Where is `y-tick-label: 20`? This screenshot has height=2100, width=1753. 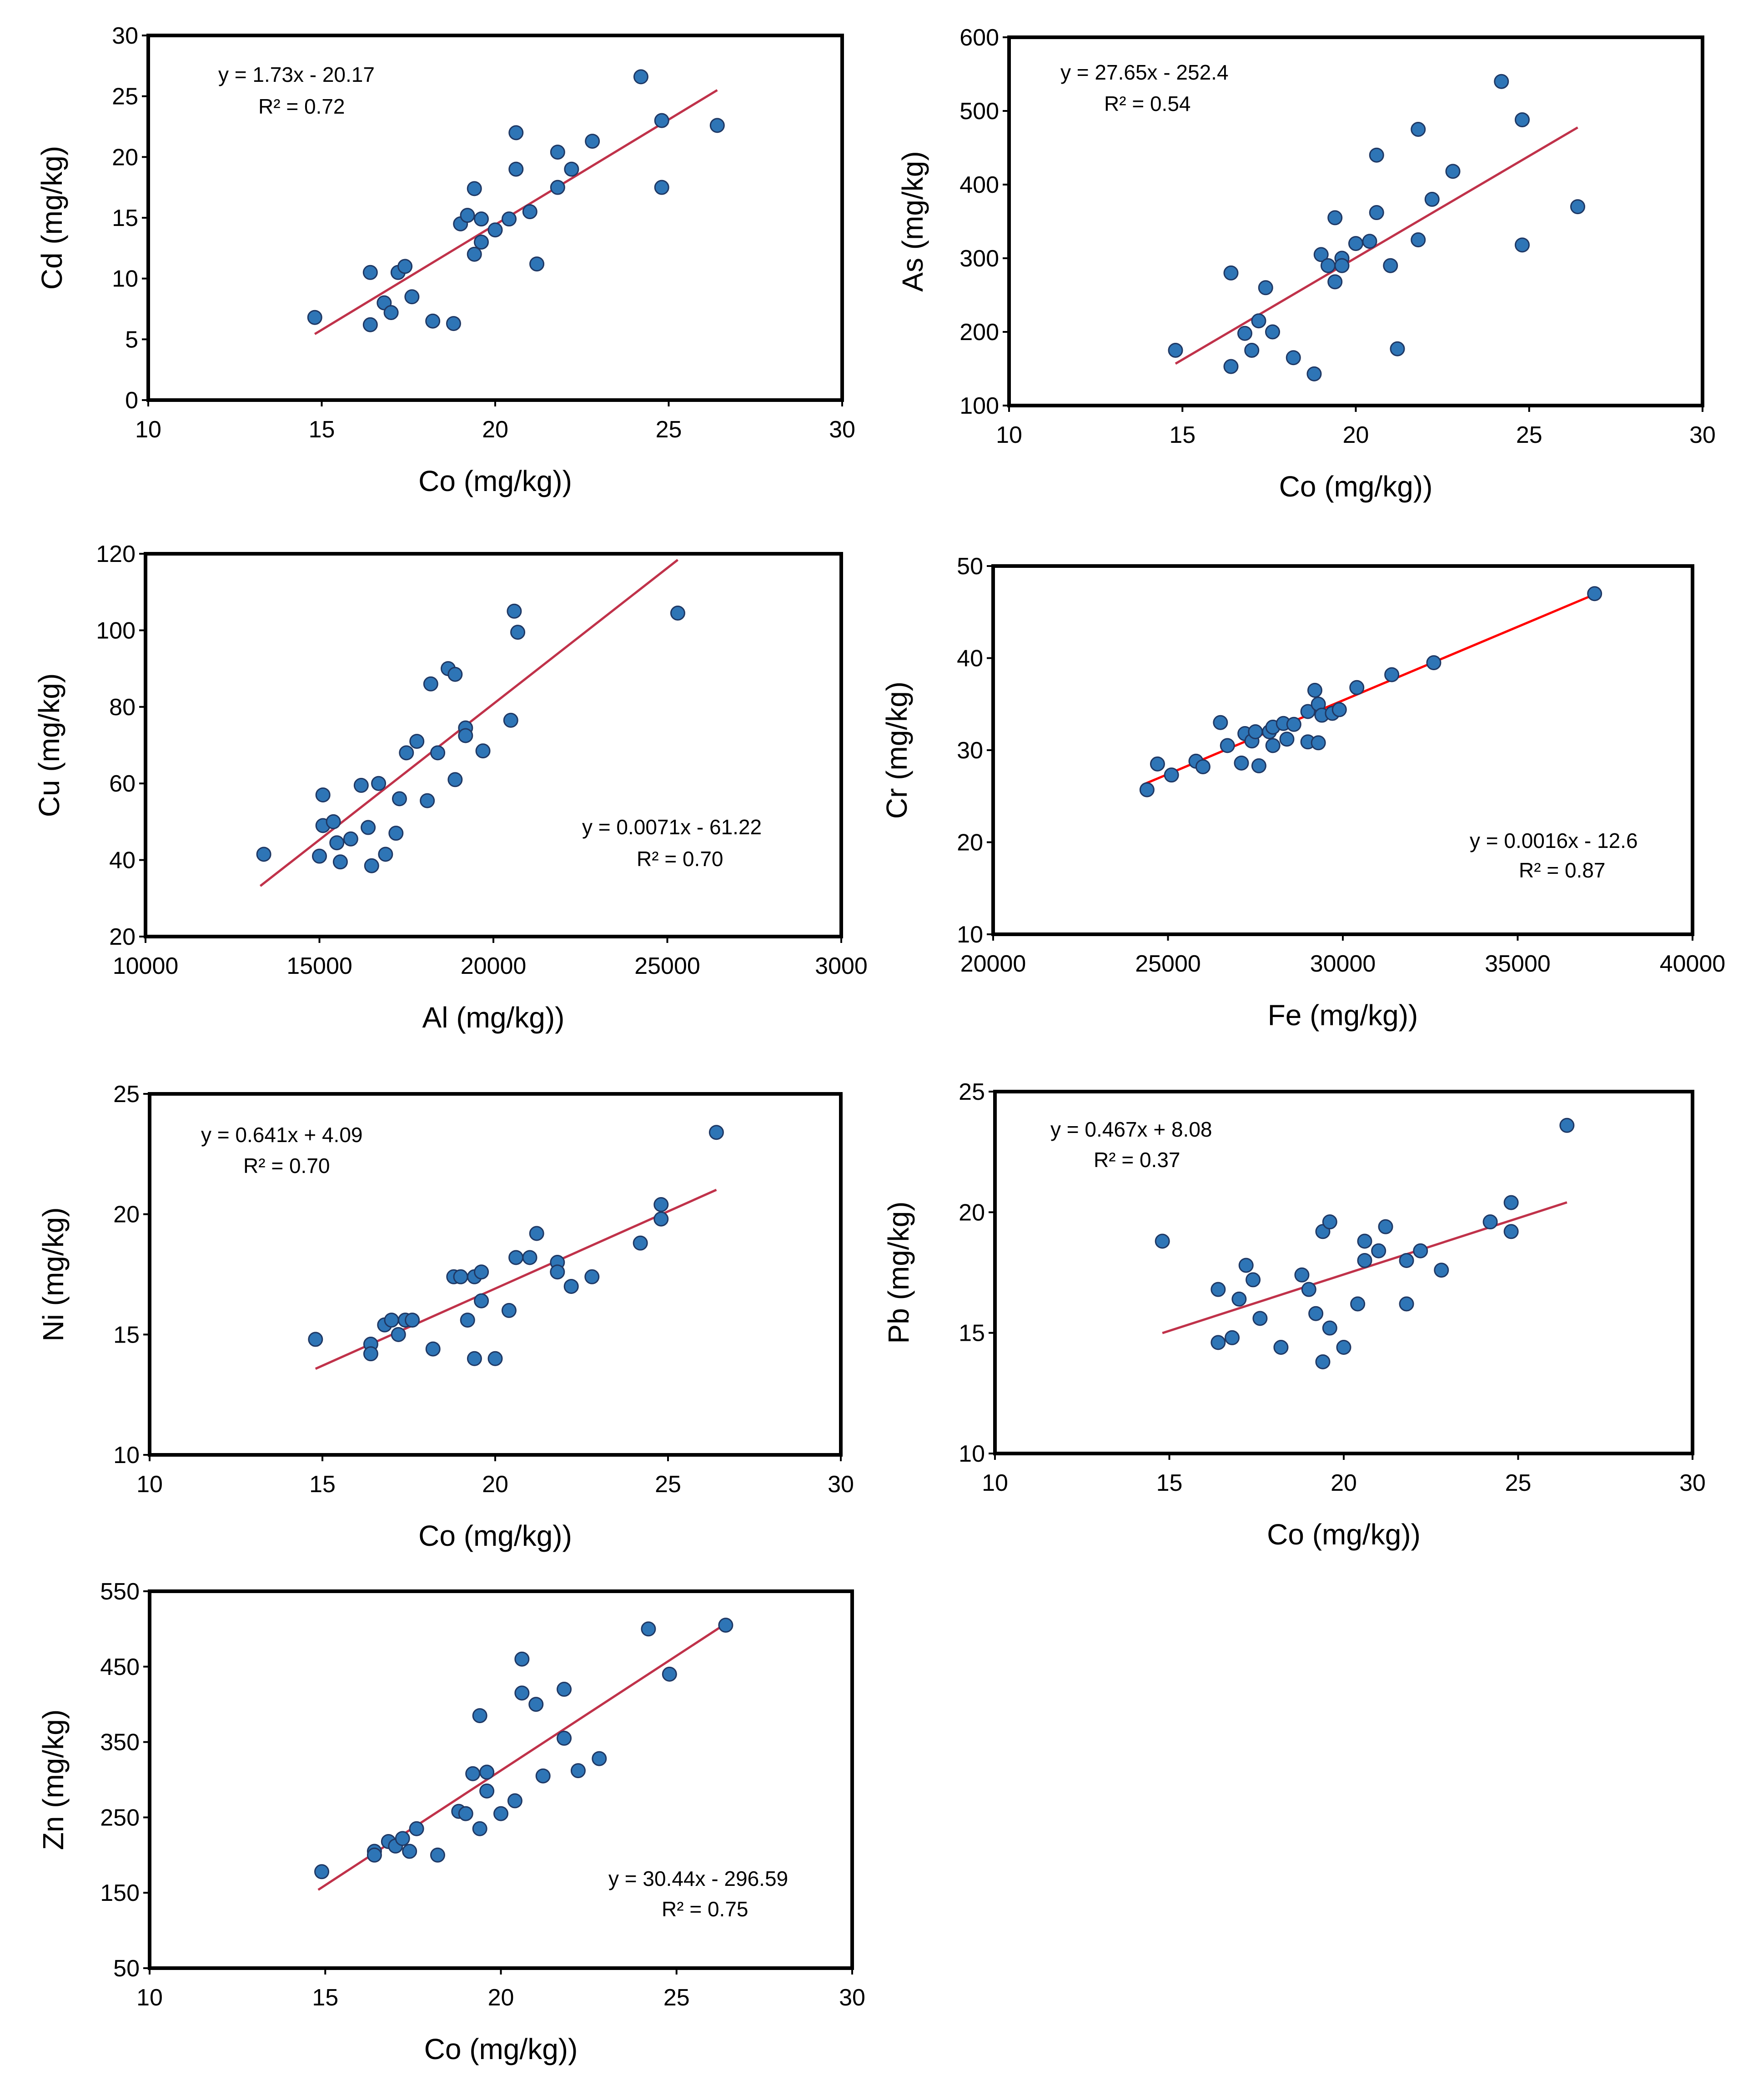
y-tick-label: 20 is located at coordinates (125, 157).